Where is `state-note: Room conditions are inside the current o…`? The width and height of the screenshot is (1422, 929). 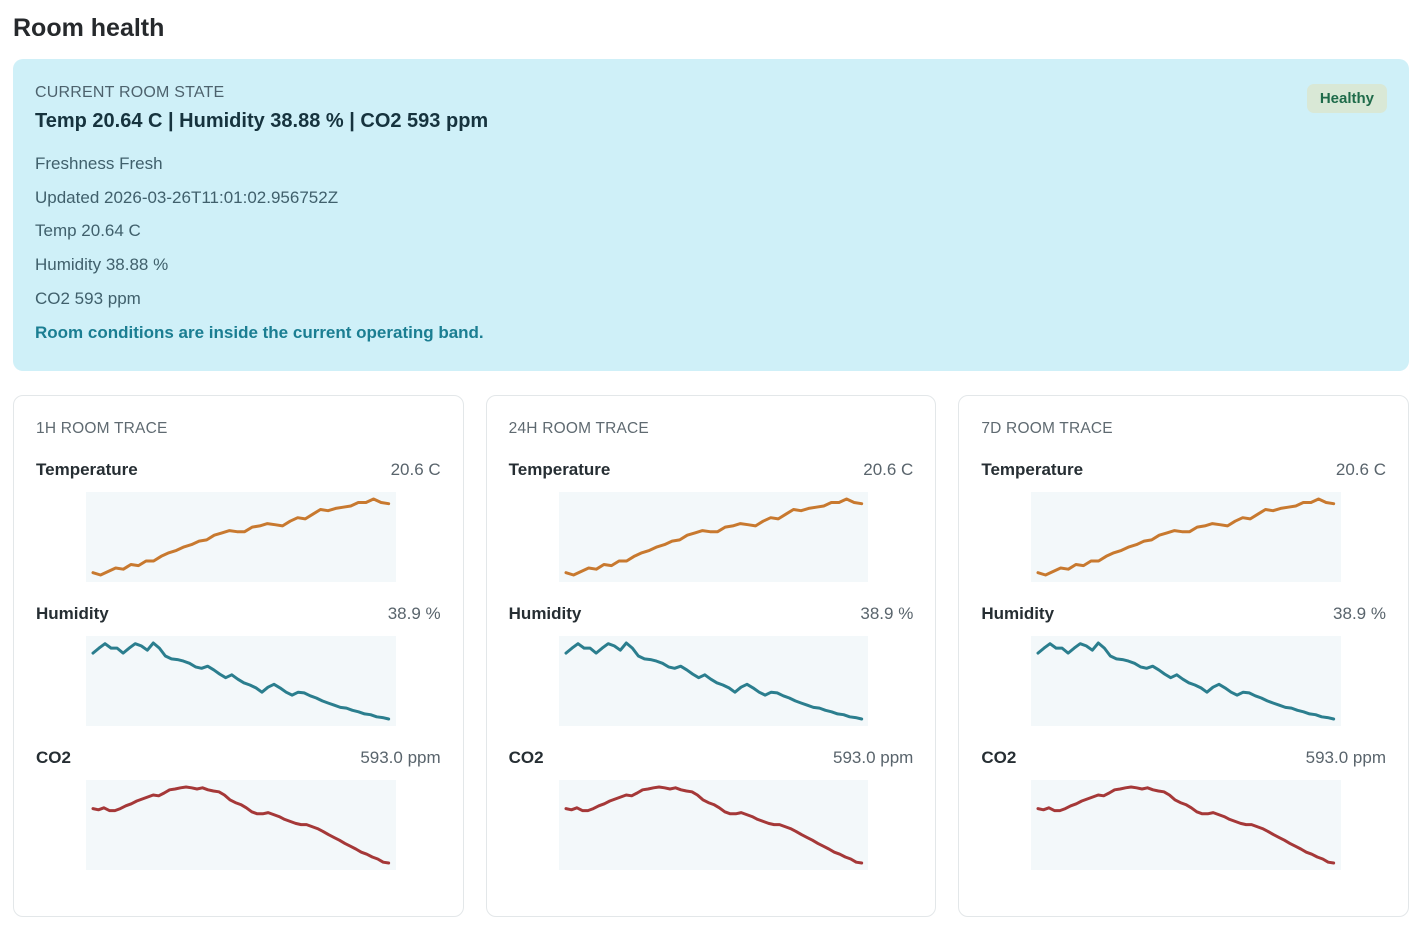 state-note: Room conditions are inside the current o… is located at coordinates (259, 333).